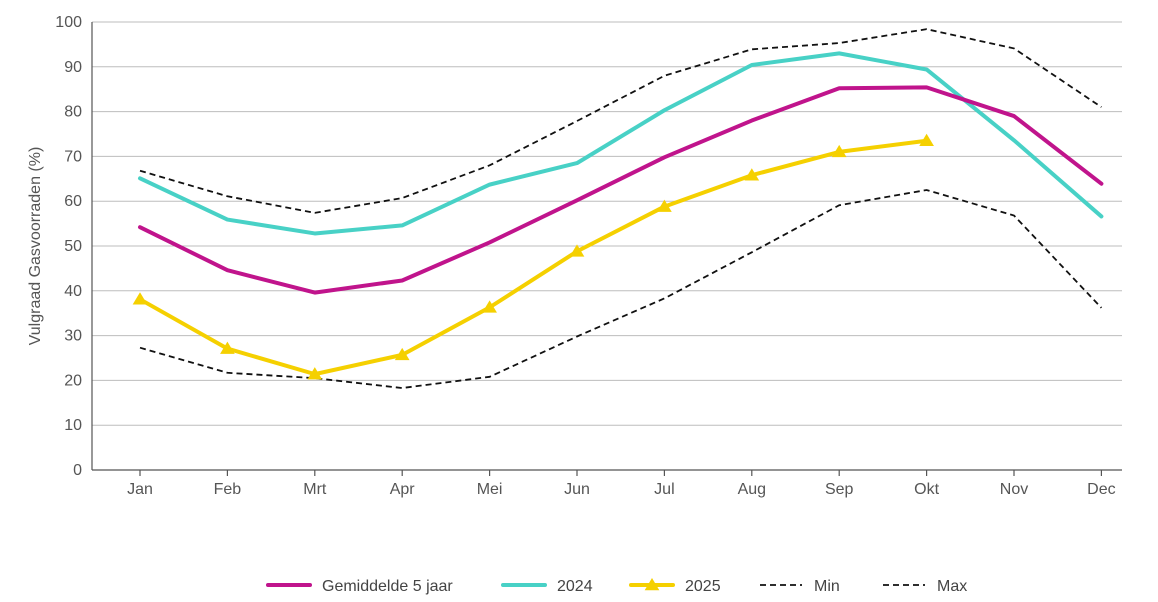 The image size is (1158, 602). What do you see at coordinates (800, 586) in the screenshot?
I see `legend-item-min: Min` at bounding box center [800, 586].